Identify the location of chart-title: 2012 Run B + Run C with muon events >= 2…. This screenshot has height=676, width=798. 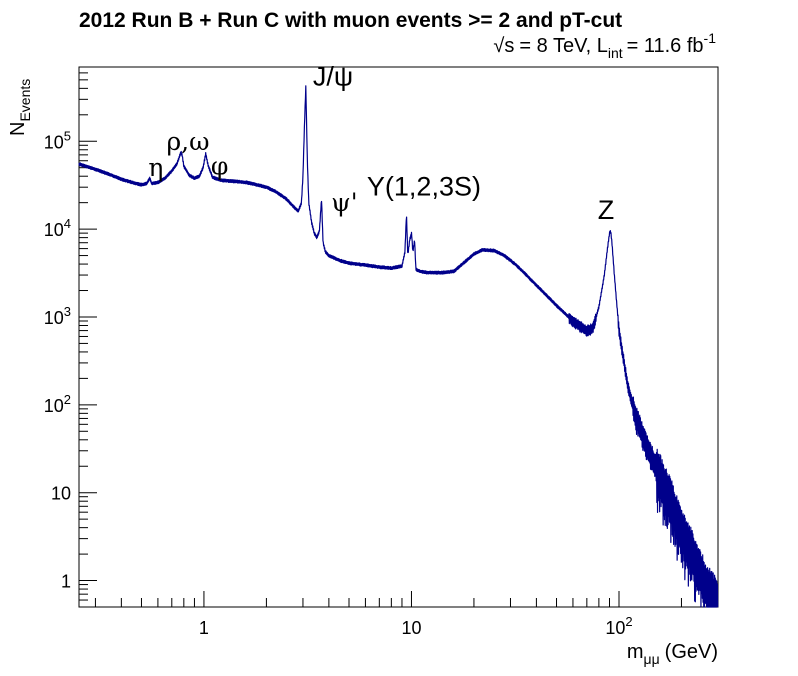
(350, 20).